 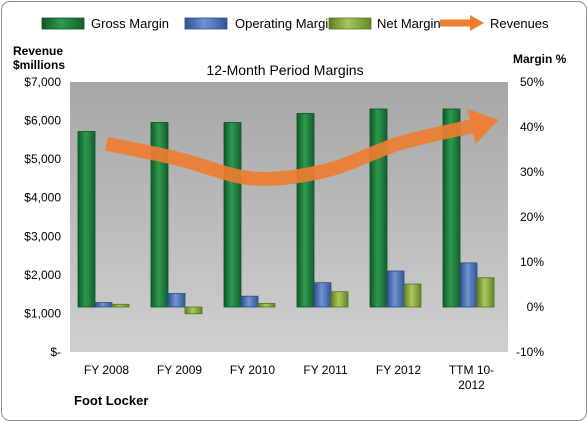 I want to click on legend-swatch-revenues, so click(x=462, y=23).